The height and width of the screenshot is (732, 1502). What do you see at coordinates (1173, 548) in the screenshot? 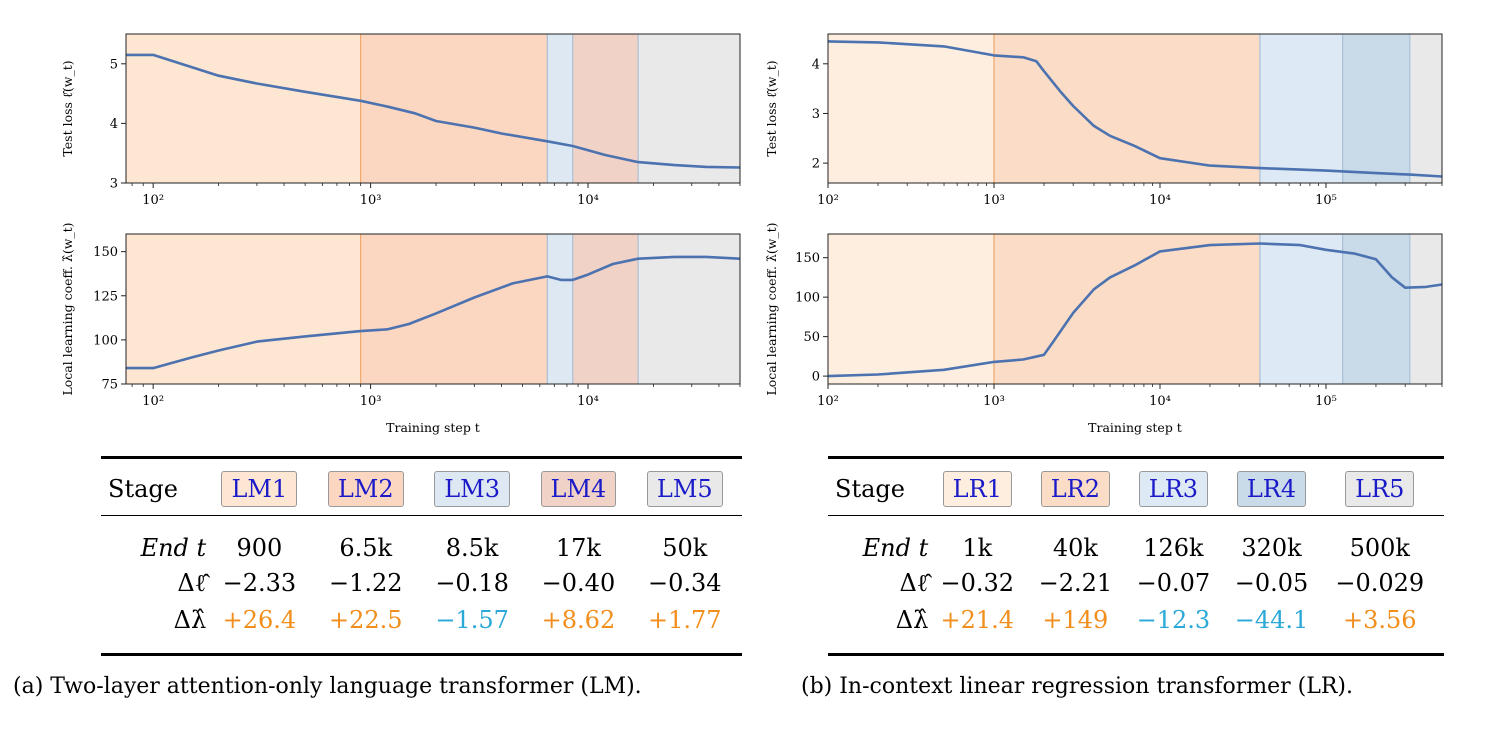
I see `end-step-value: 126k` at bounding box center [1173, 548].